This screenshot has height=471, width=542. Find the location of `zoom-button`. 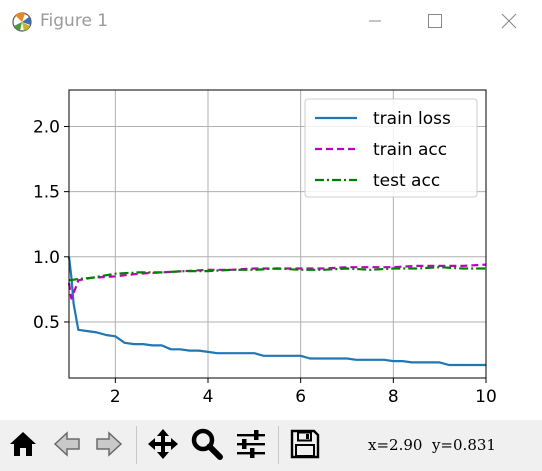

zoom-button is located at coordinates (207, 444).